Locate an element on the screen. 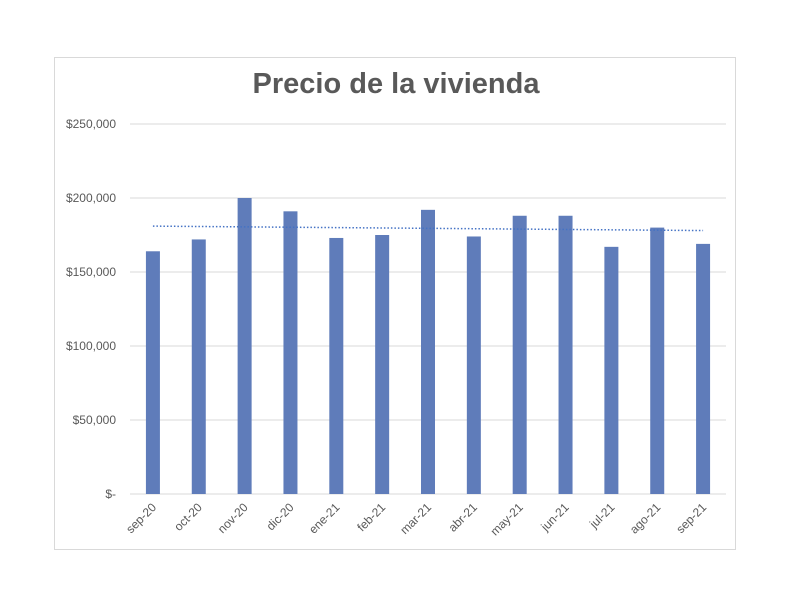 This screenshot has width=792, height=612. chart-title: Precio de la vivienda is located at coordinates (396, 84).